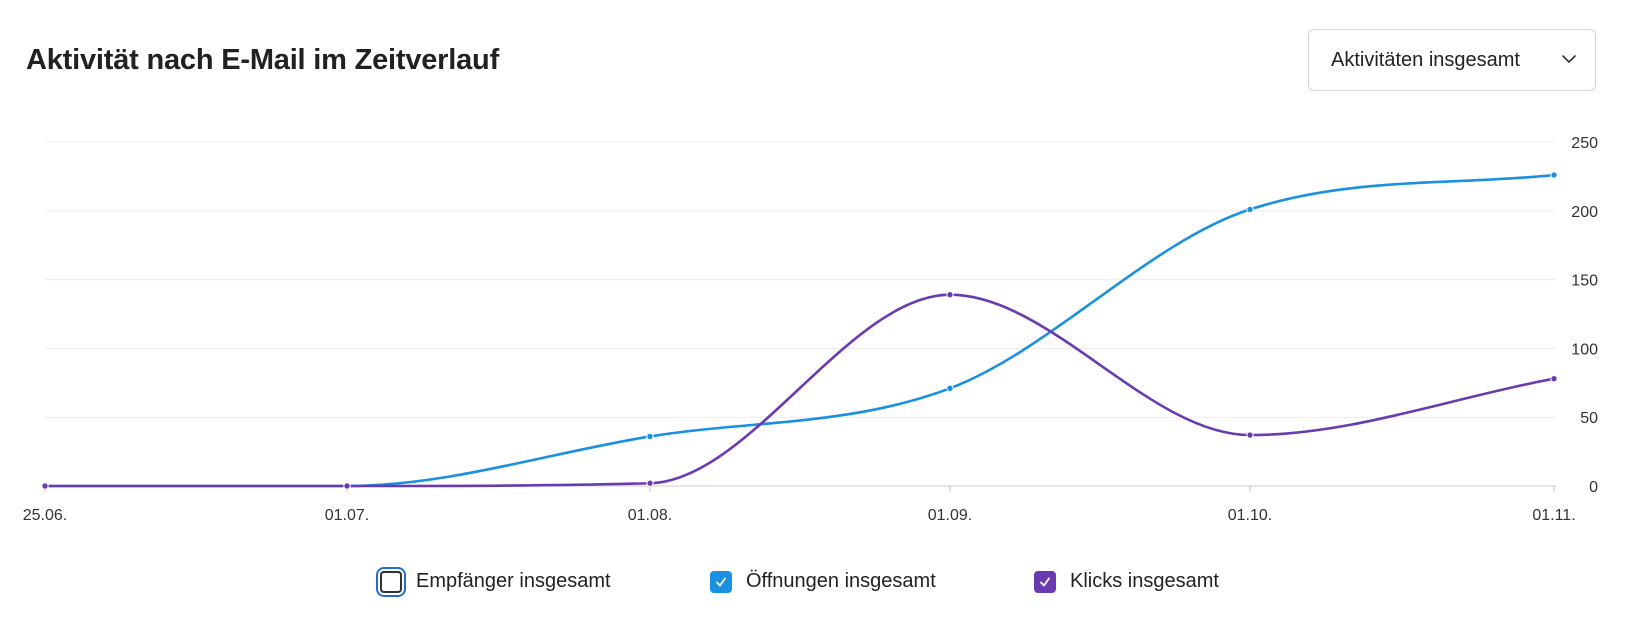 The width and height of the screenshot is (1634, 636). What do you see at coordinates (1250, 515) in the screenshot?
I see `x-tick-label: 01.10.` at bounding box center [1250, 515].